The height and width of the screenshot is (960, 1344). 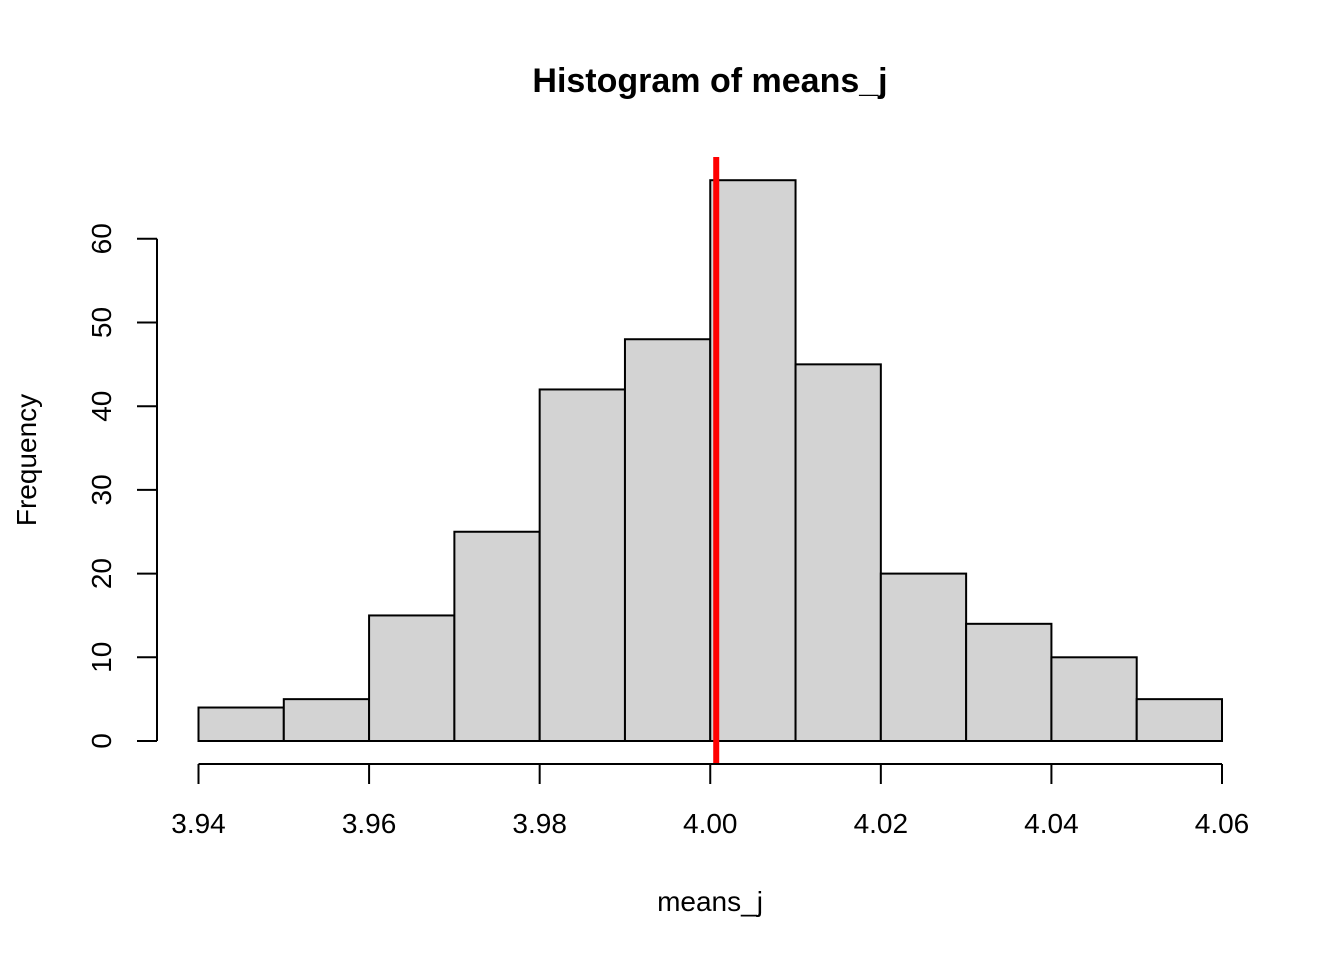 I want to click on x-tick-label: 4.02, so click(x=881, y=823).